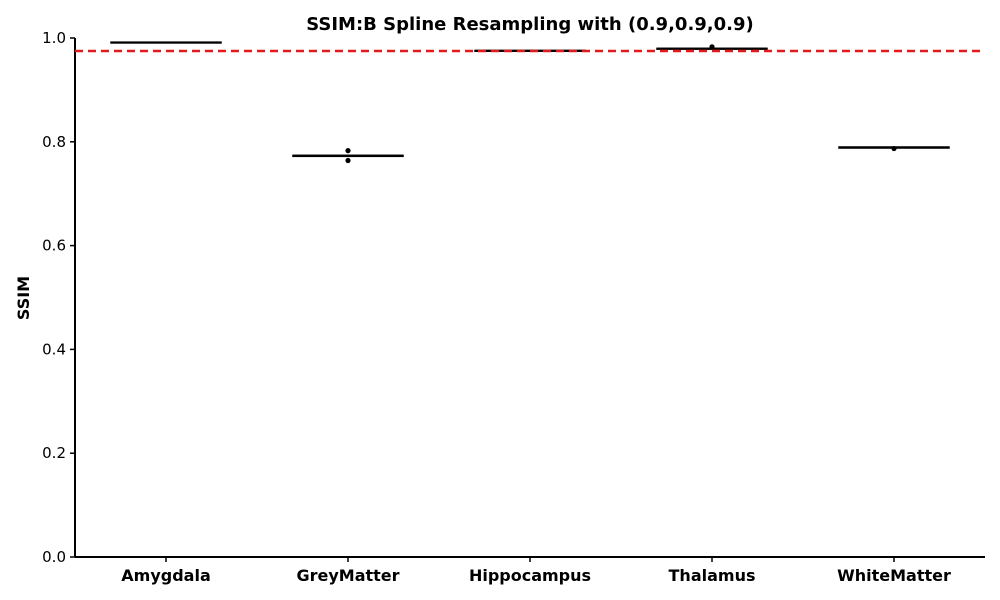 The width and height of the screenshot is (1000, 600). Describe the element at coordinates (347, 575) in the screenshot. I see `x-tick-label: GreyMatter` at that location.